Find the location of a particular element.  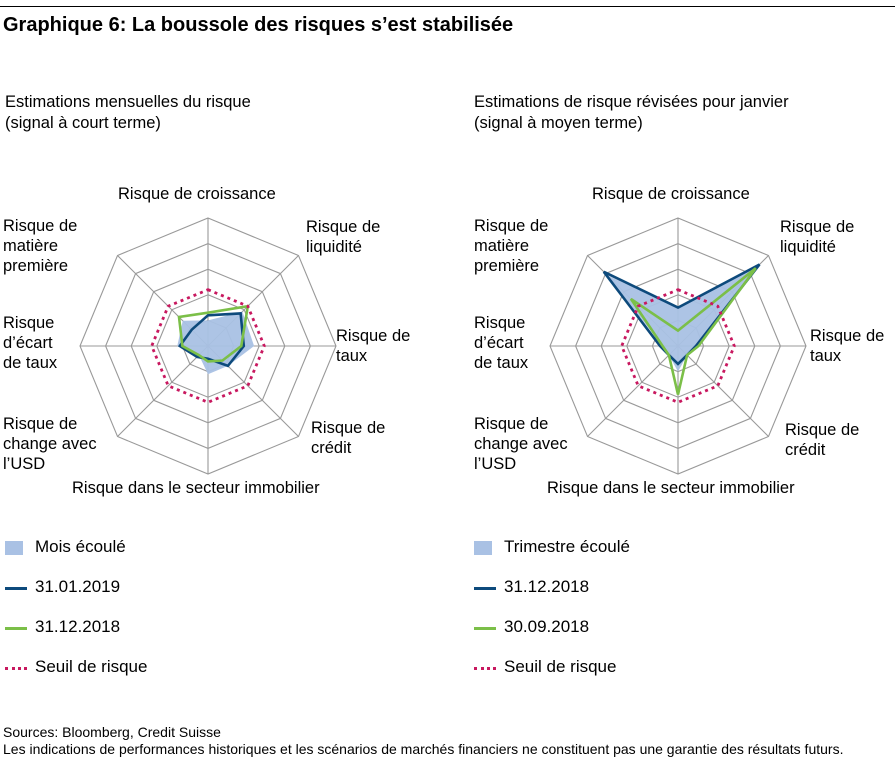

right-radar-chart is located at coordinates (678, 346).